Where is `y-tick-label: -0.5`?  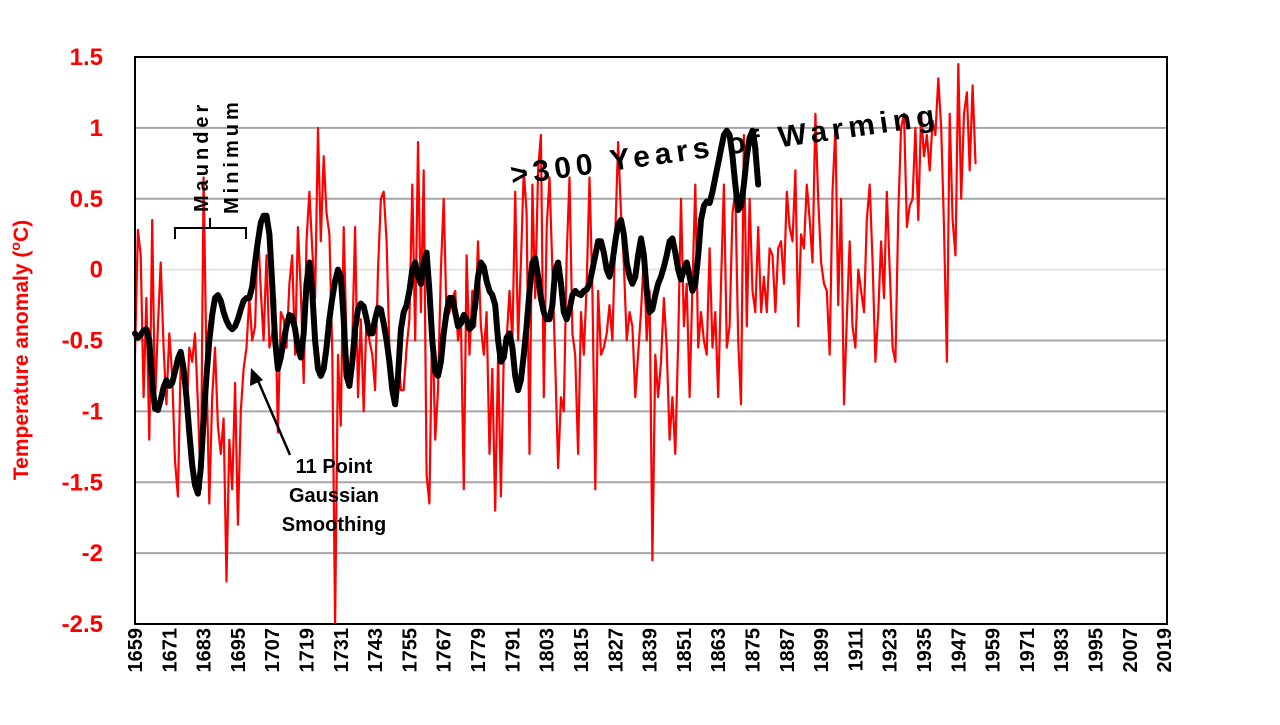
y-tick-label: -0.5 is located at coordinates (82, 341).